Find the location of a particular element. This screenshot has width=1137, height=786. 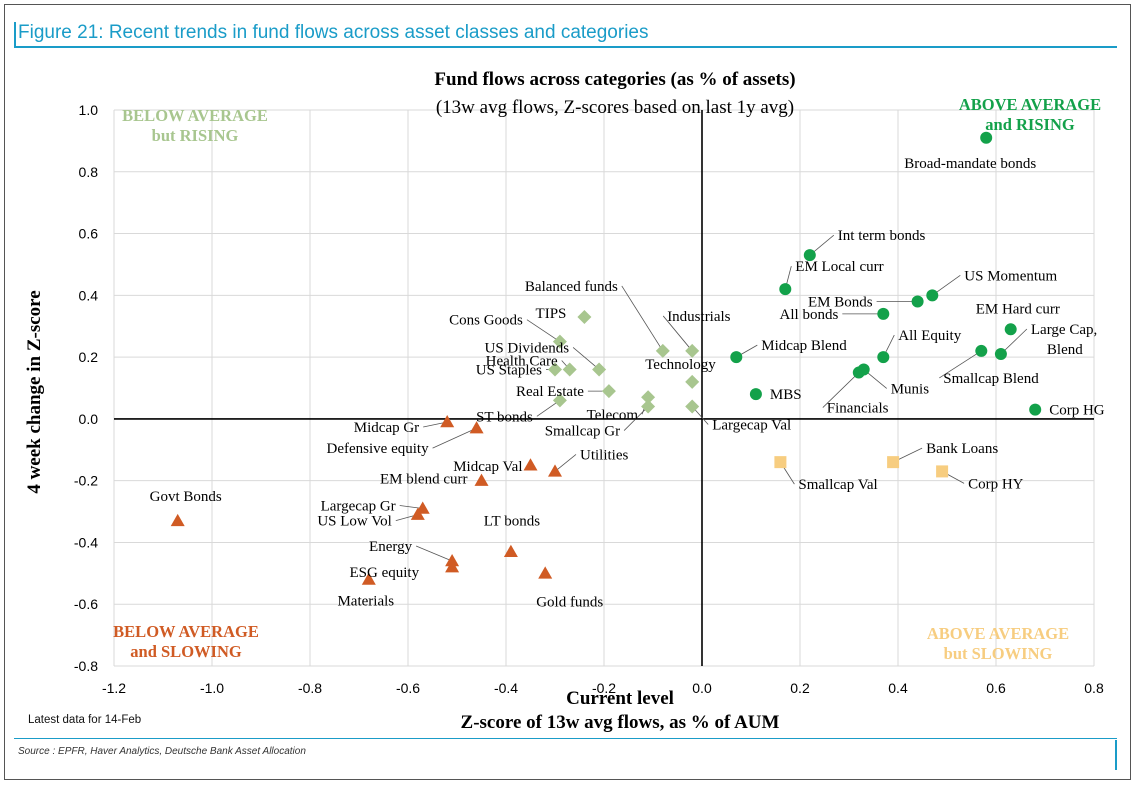

y-tick-label: 0.6 is located at coordinates (89, 234).